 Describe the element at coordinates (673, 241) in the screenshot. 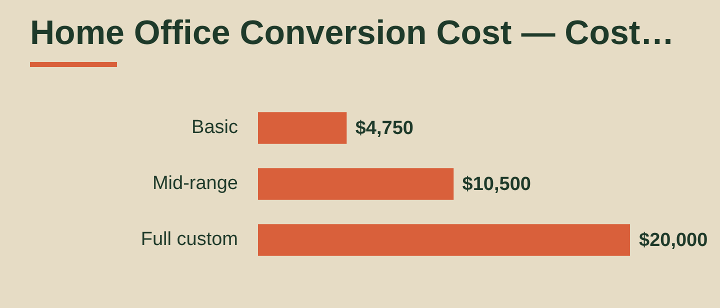

I see `data-label: $20,000` at that location.